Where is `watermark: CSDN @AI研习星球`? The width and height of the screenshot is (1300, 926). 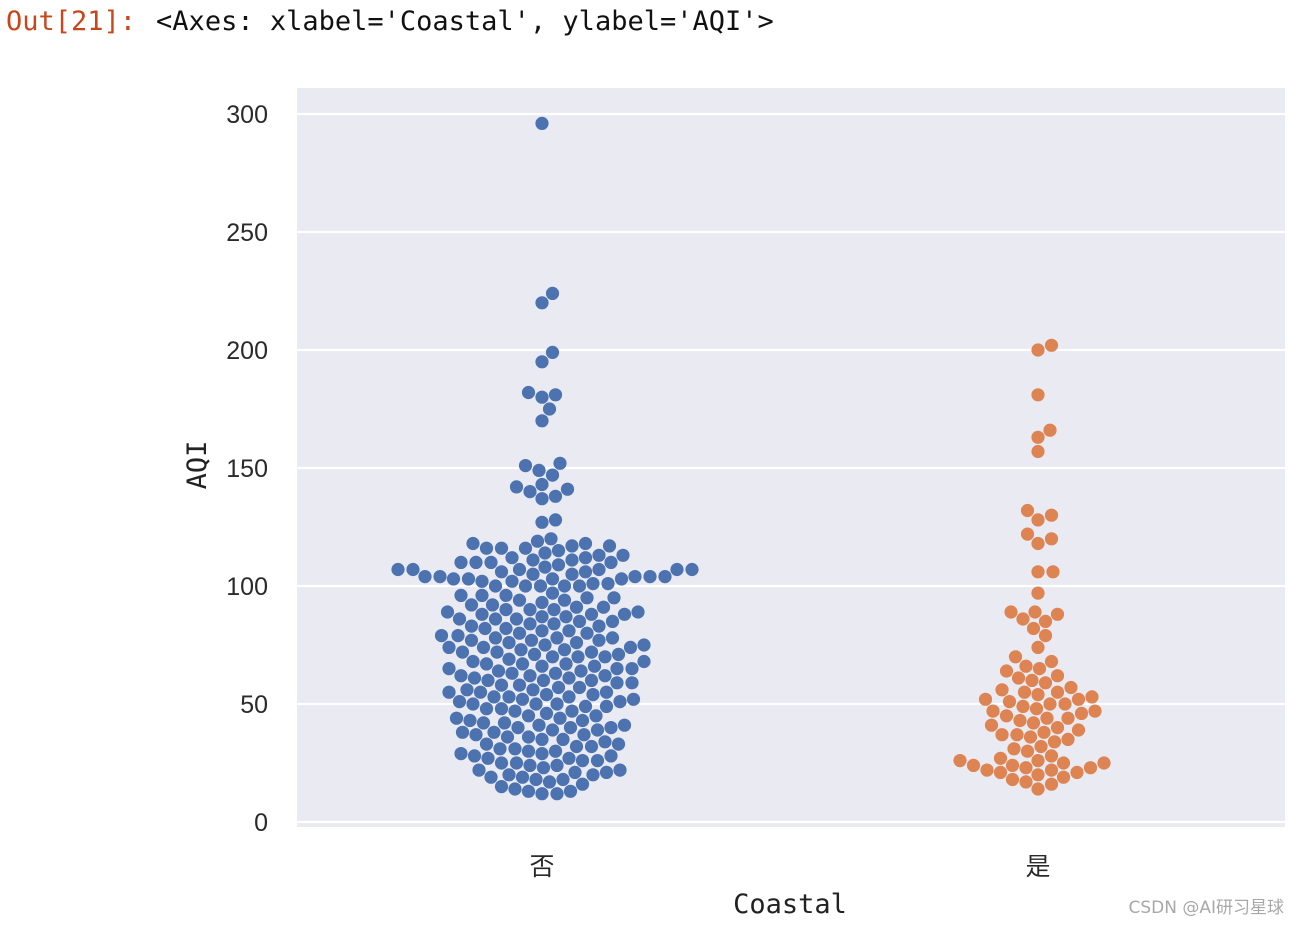 watermark: CSDN @AI研习星球 is located at coordinates (1206, 908).